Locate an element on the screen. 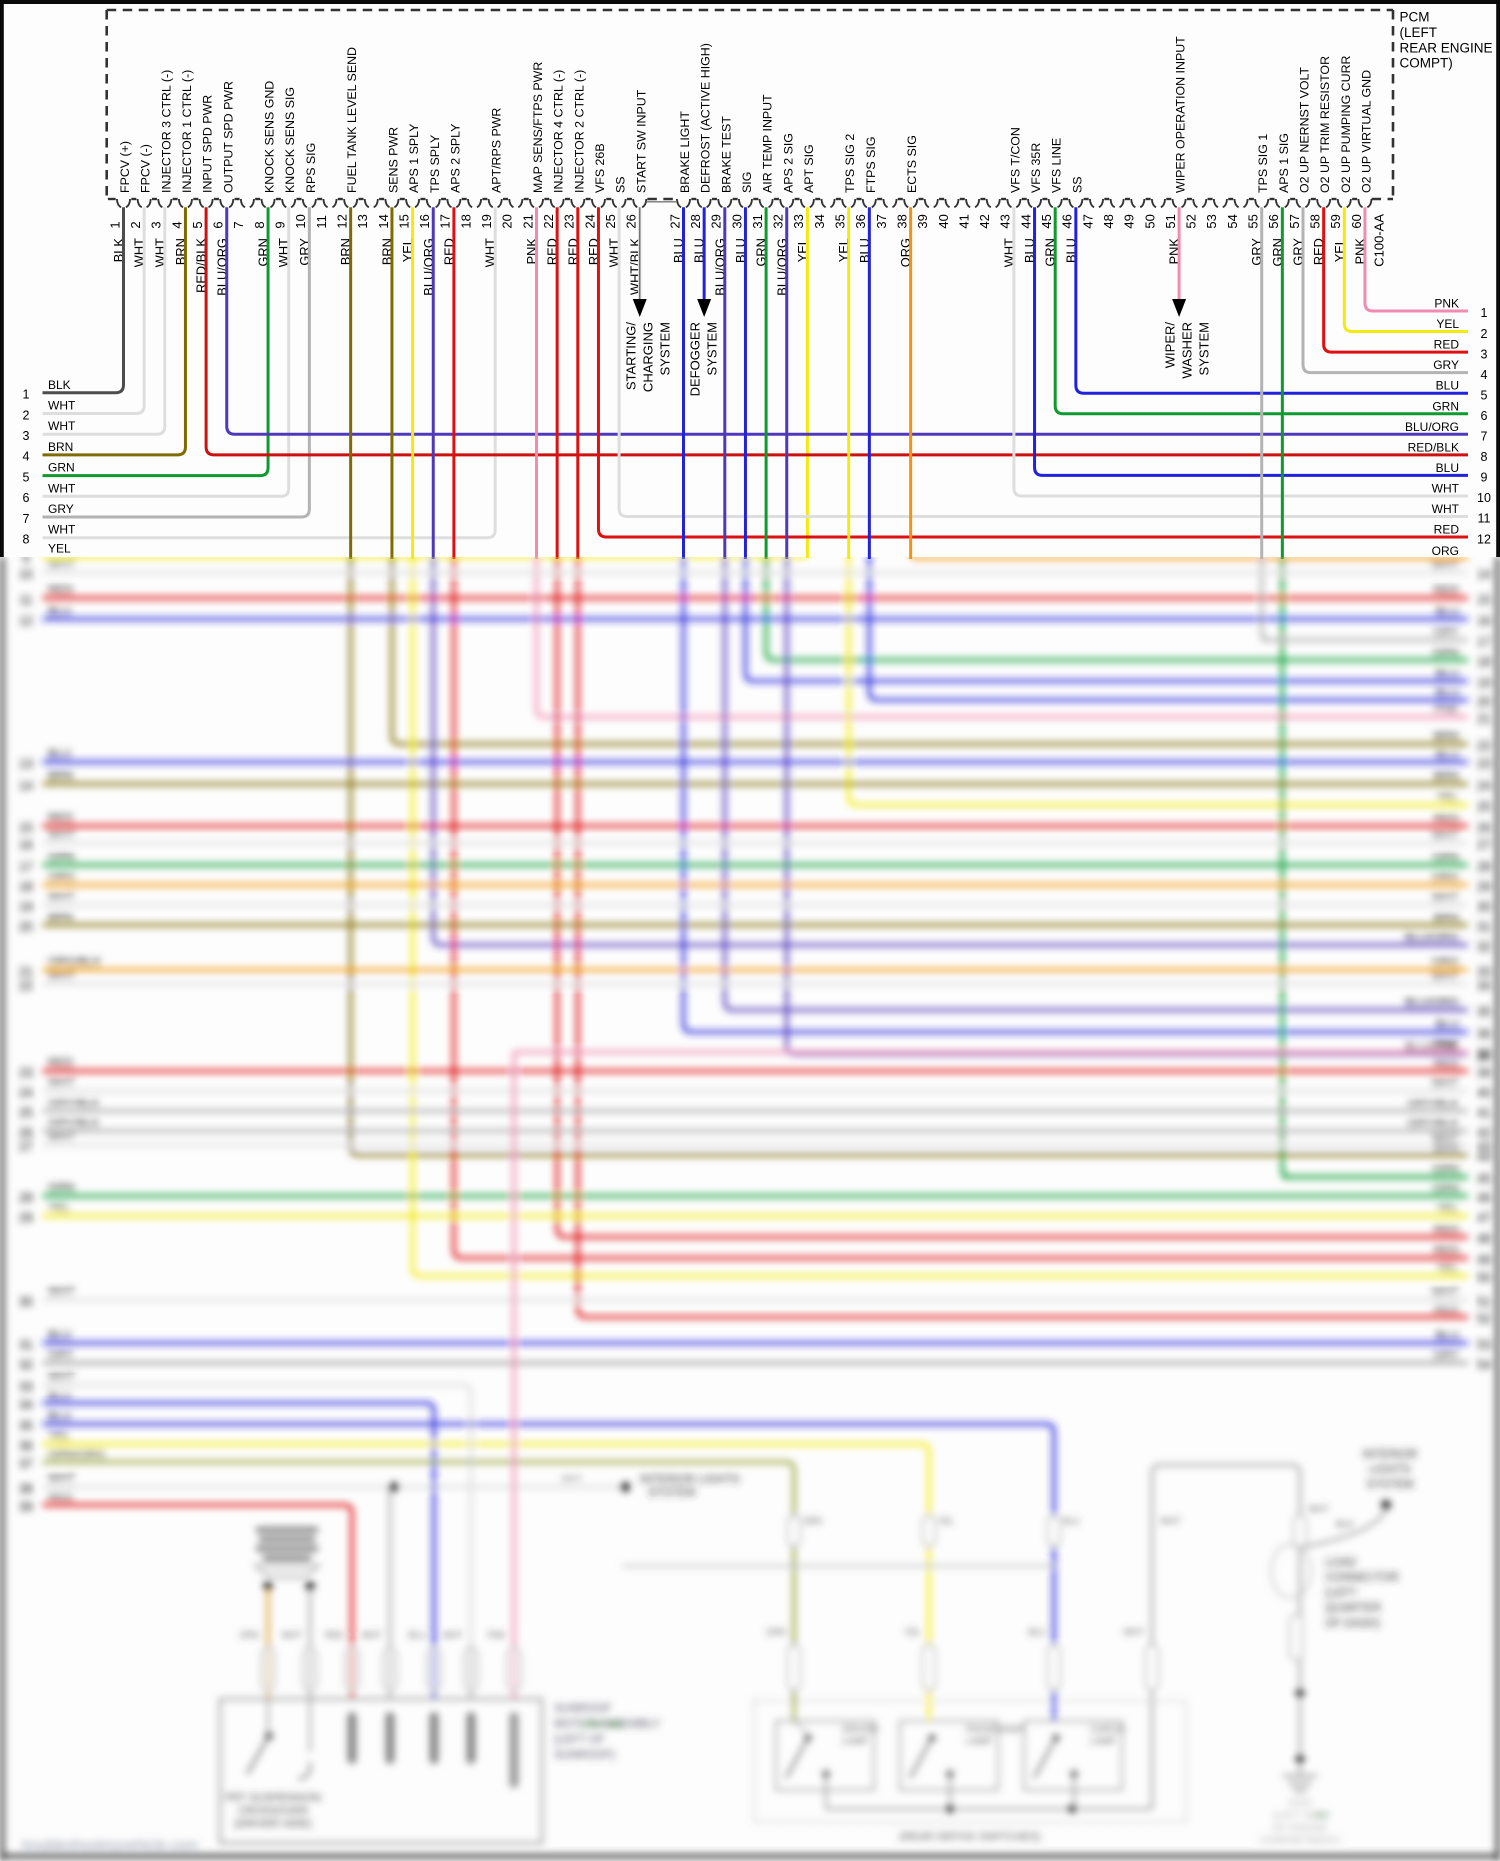 The width and height of the screenshot is (1500, 1861). svg-text: BRAKE LIGHT is located at coordinates (685, 152).